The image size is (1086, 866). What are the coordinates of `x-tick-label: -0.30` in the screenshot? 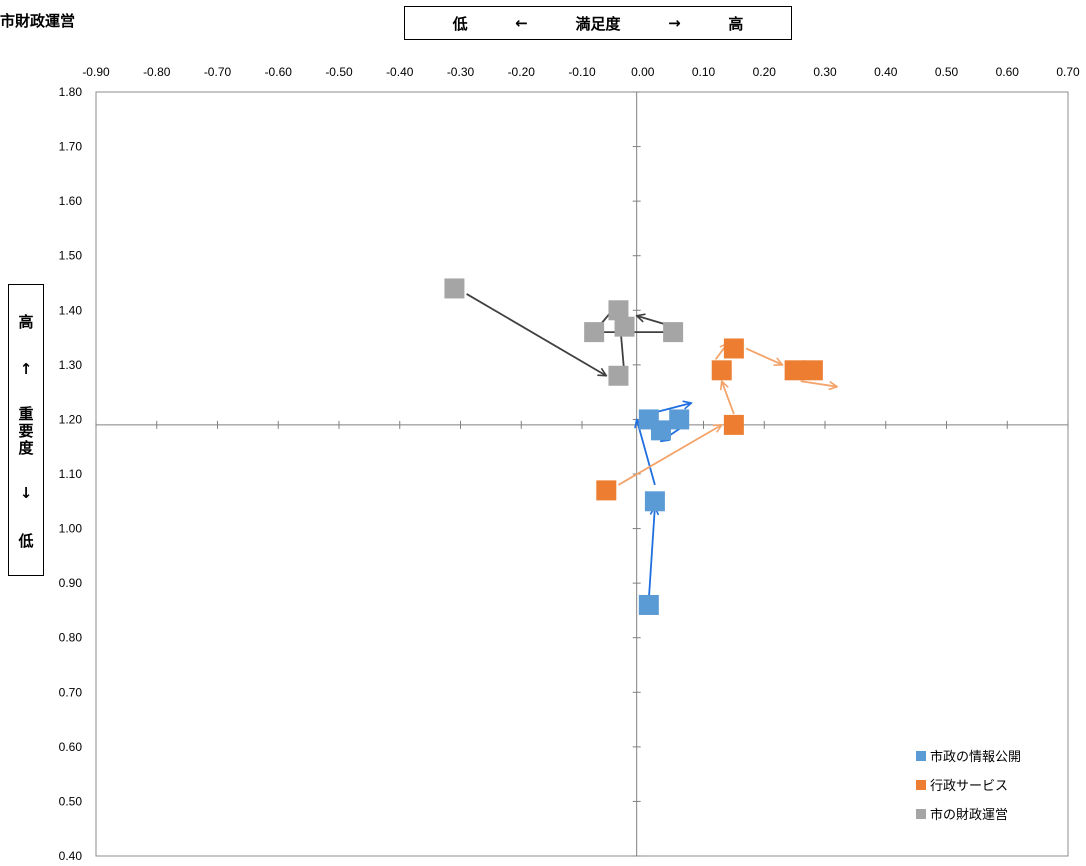 It's located at (461, 72).